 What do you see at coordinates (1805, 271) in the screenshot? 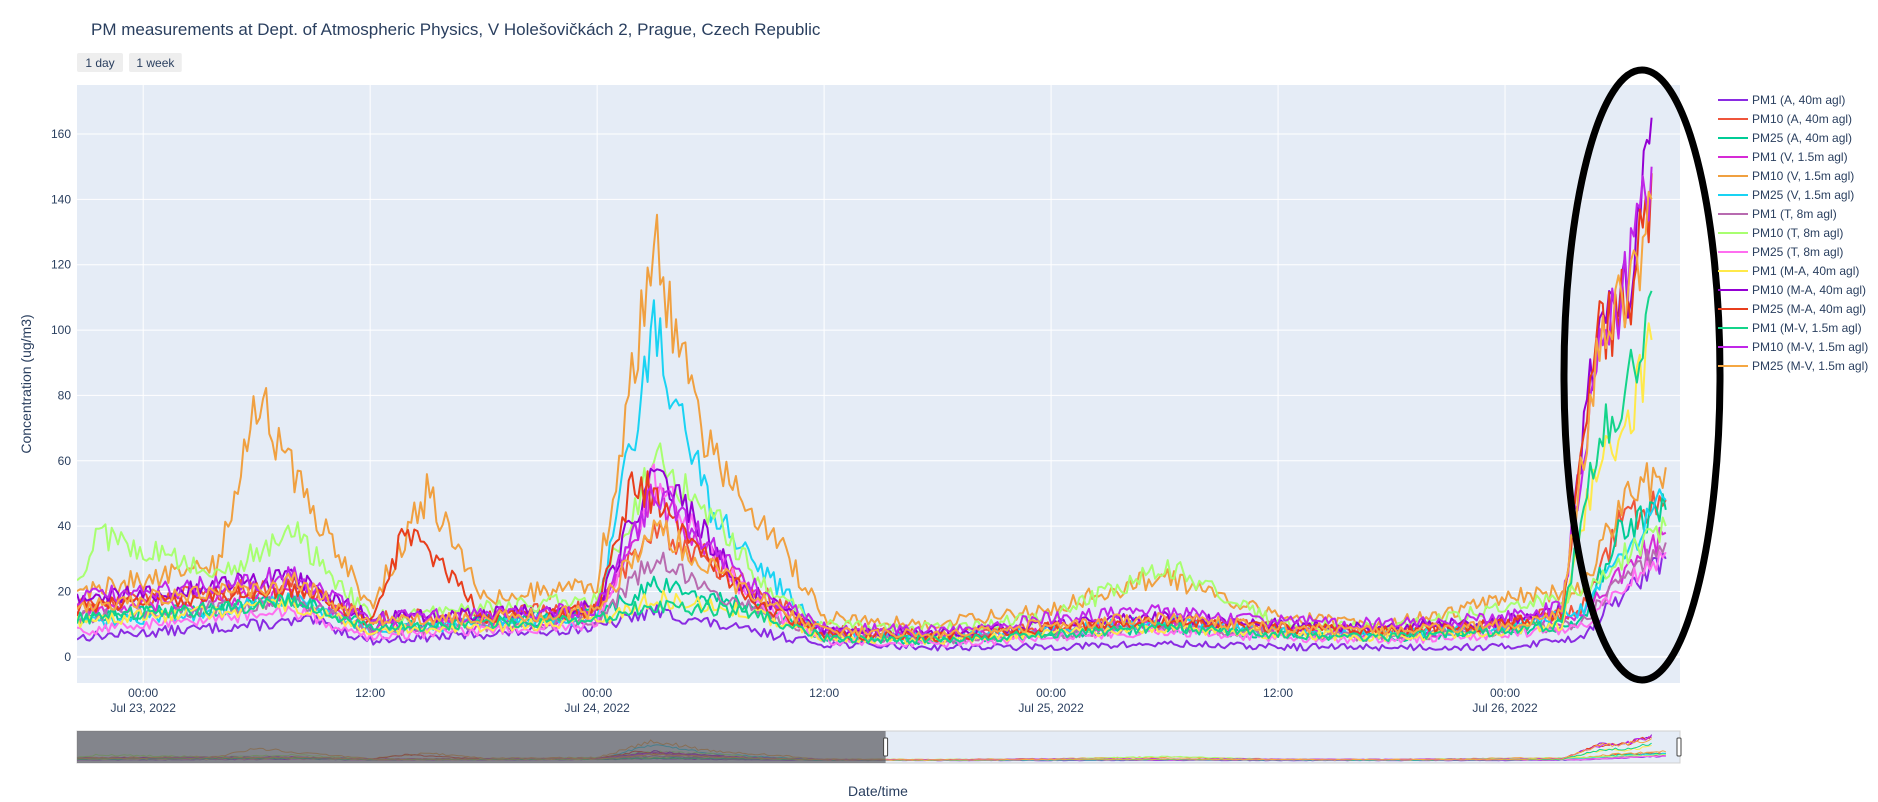
I see `legend-label: PM1 (M-A, 40m agl)` at bounding box center [1805, 271].